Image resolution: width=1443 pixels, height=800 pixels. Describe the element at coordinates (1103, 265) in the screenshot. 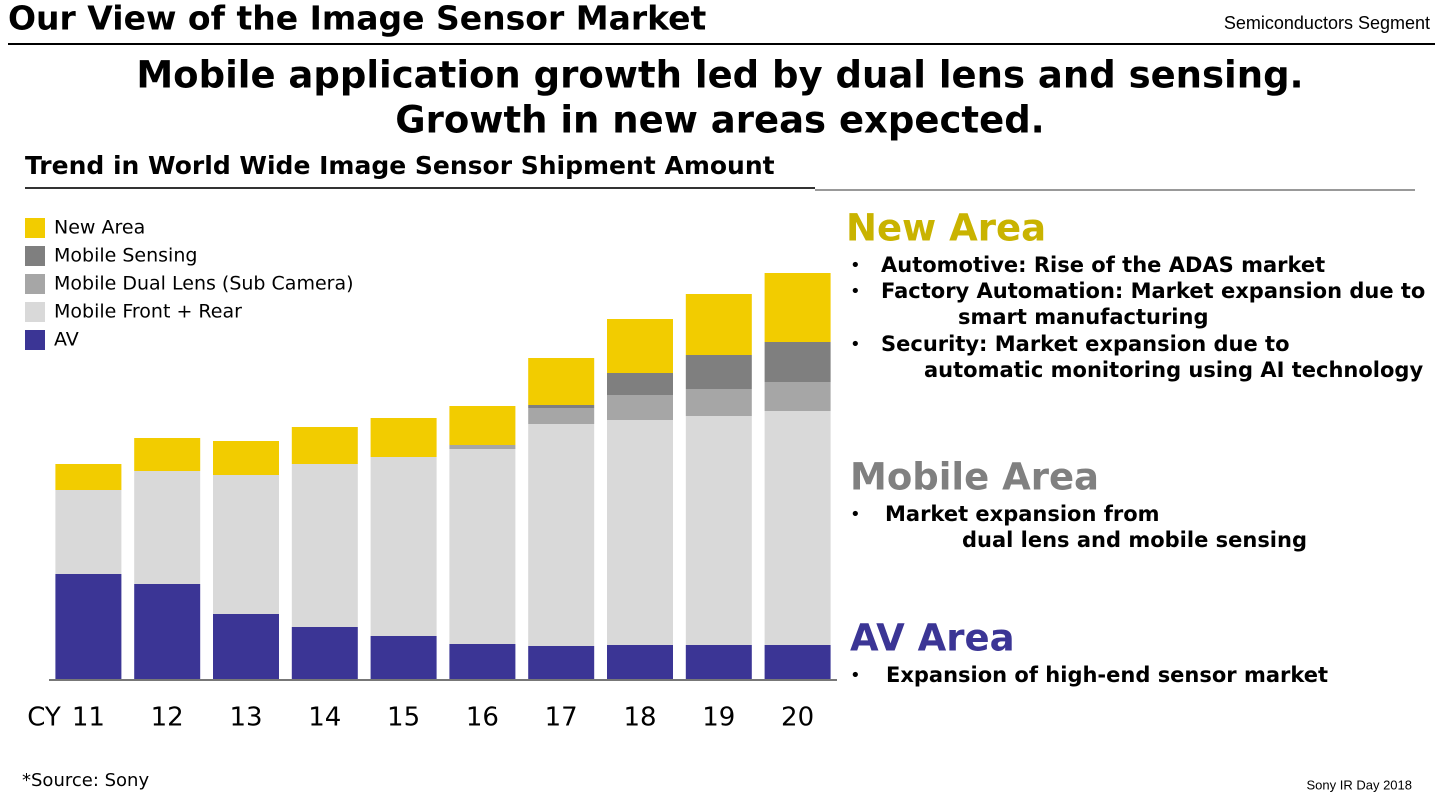

I see `bullet-text: Automotive: Rise of the ADAS market` at that location.